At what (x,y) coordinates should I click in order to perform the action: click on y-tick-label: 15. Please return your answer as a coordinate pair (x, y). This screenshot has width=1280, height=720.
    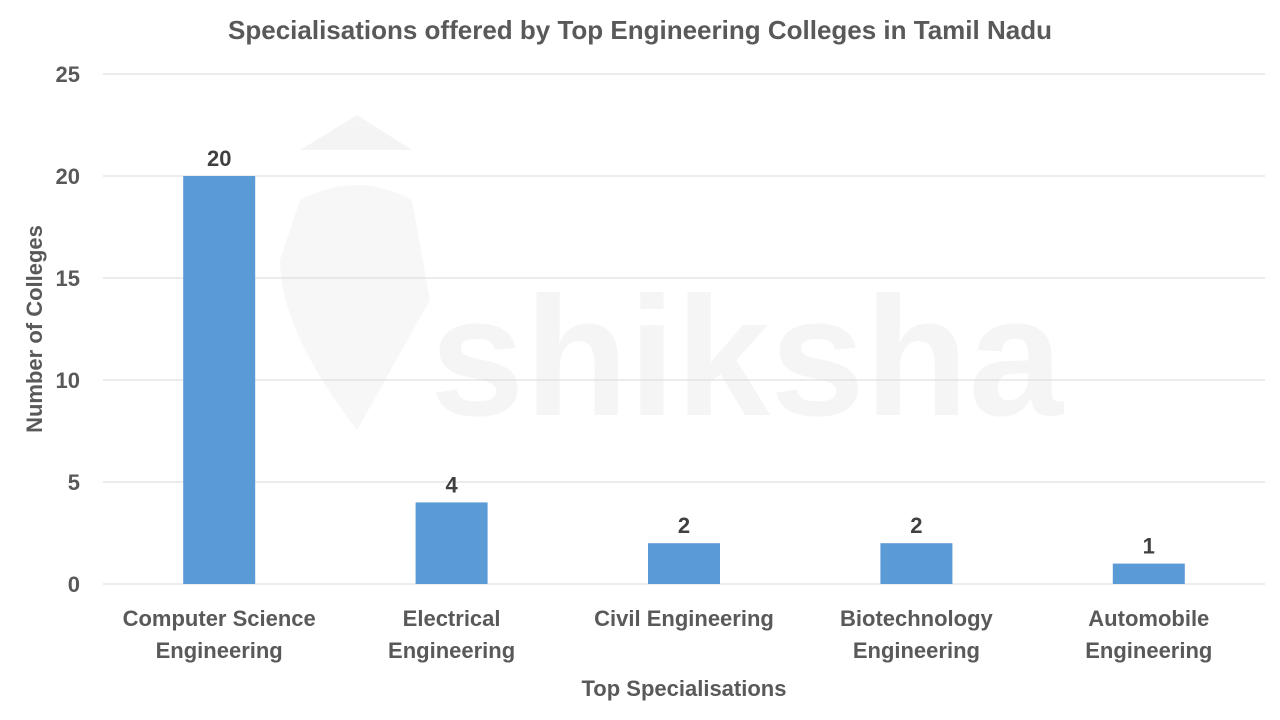
    Looking at the image, I should click on (68, 278).